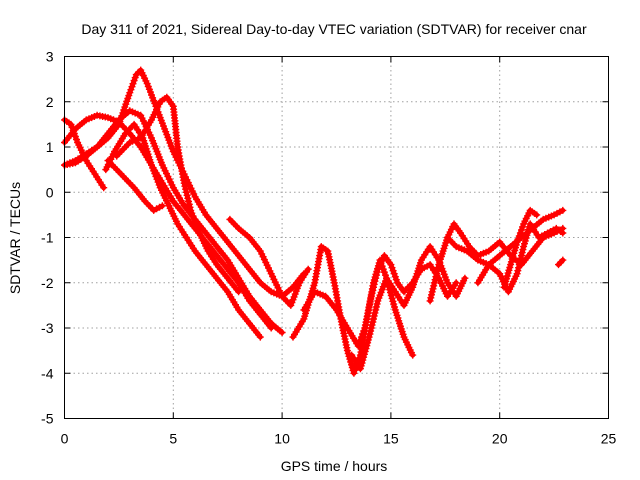 This screenshot has width=640, height=480. Describe the element at coordinates (173, 439) in the screenshot. I see `x-tick-label: 5` at that location.